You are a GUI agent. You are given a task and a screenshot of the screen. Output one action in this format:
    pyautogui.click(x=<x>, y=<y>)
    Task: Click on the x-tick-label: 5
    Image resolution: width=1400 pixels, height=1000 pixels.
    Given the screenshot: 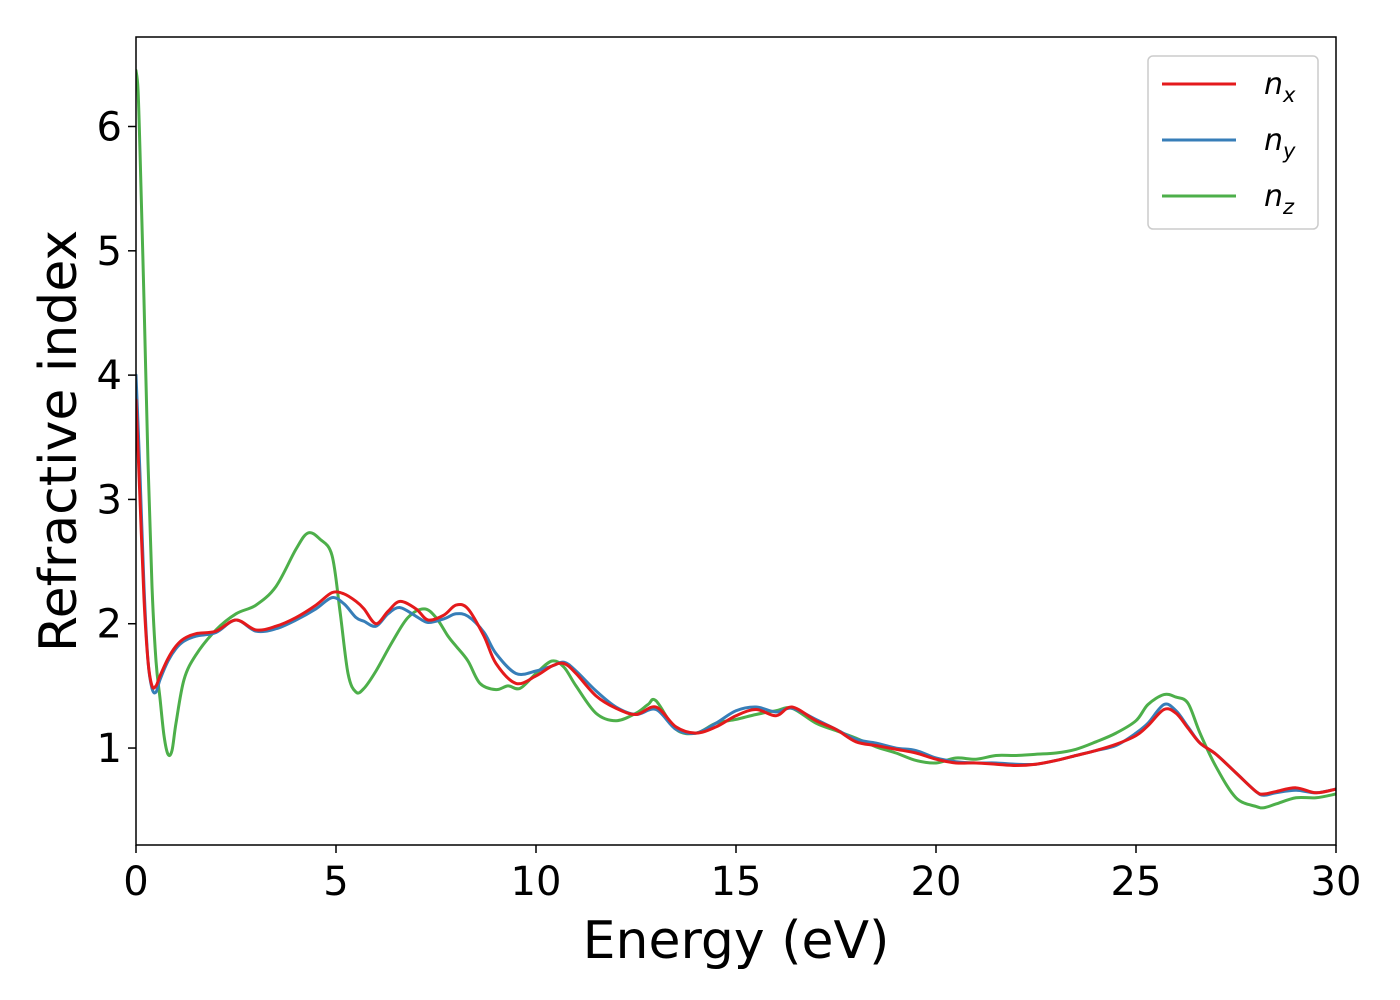 What is the action you would take?
    pyautogui.click(x=335, y=882)
    